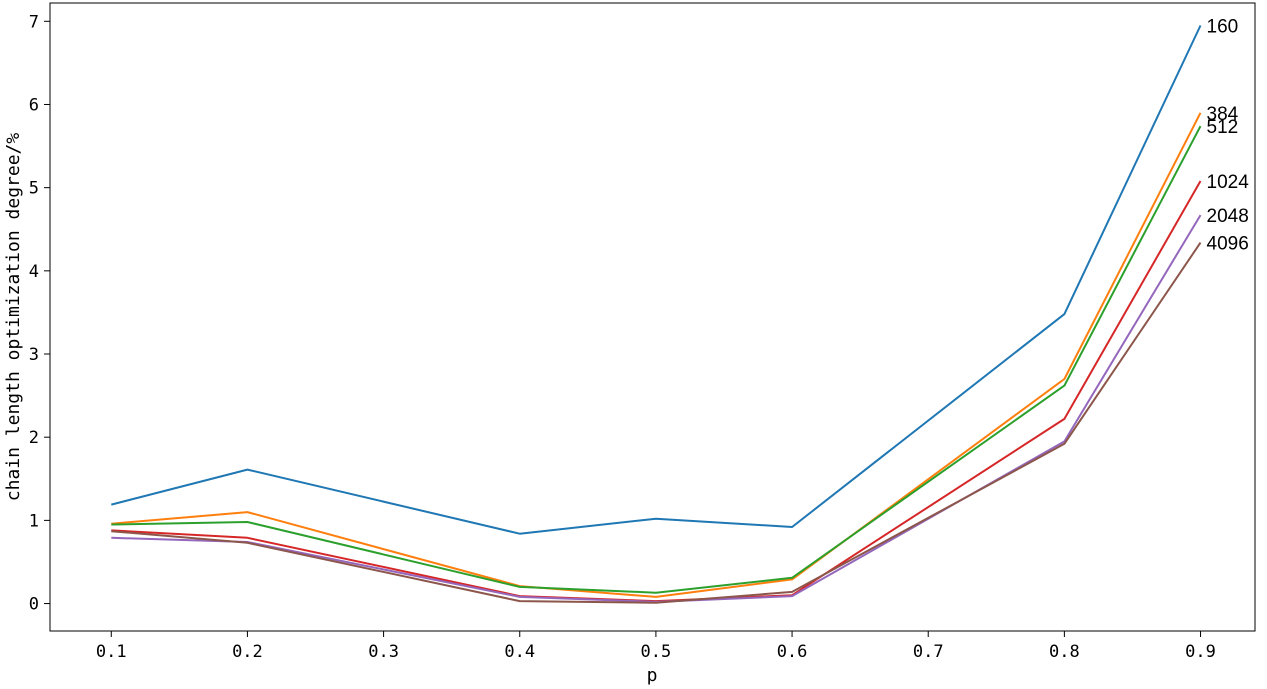 The width and height of the screenshot is (1267, 689). I want to click on series-label-4096: 4096, so click(1228, 244).